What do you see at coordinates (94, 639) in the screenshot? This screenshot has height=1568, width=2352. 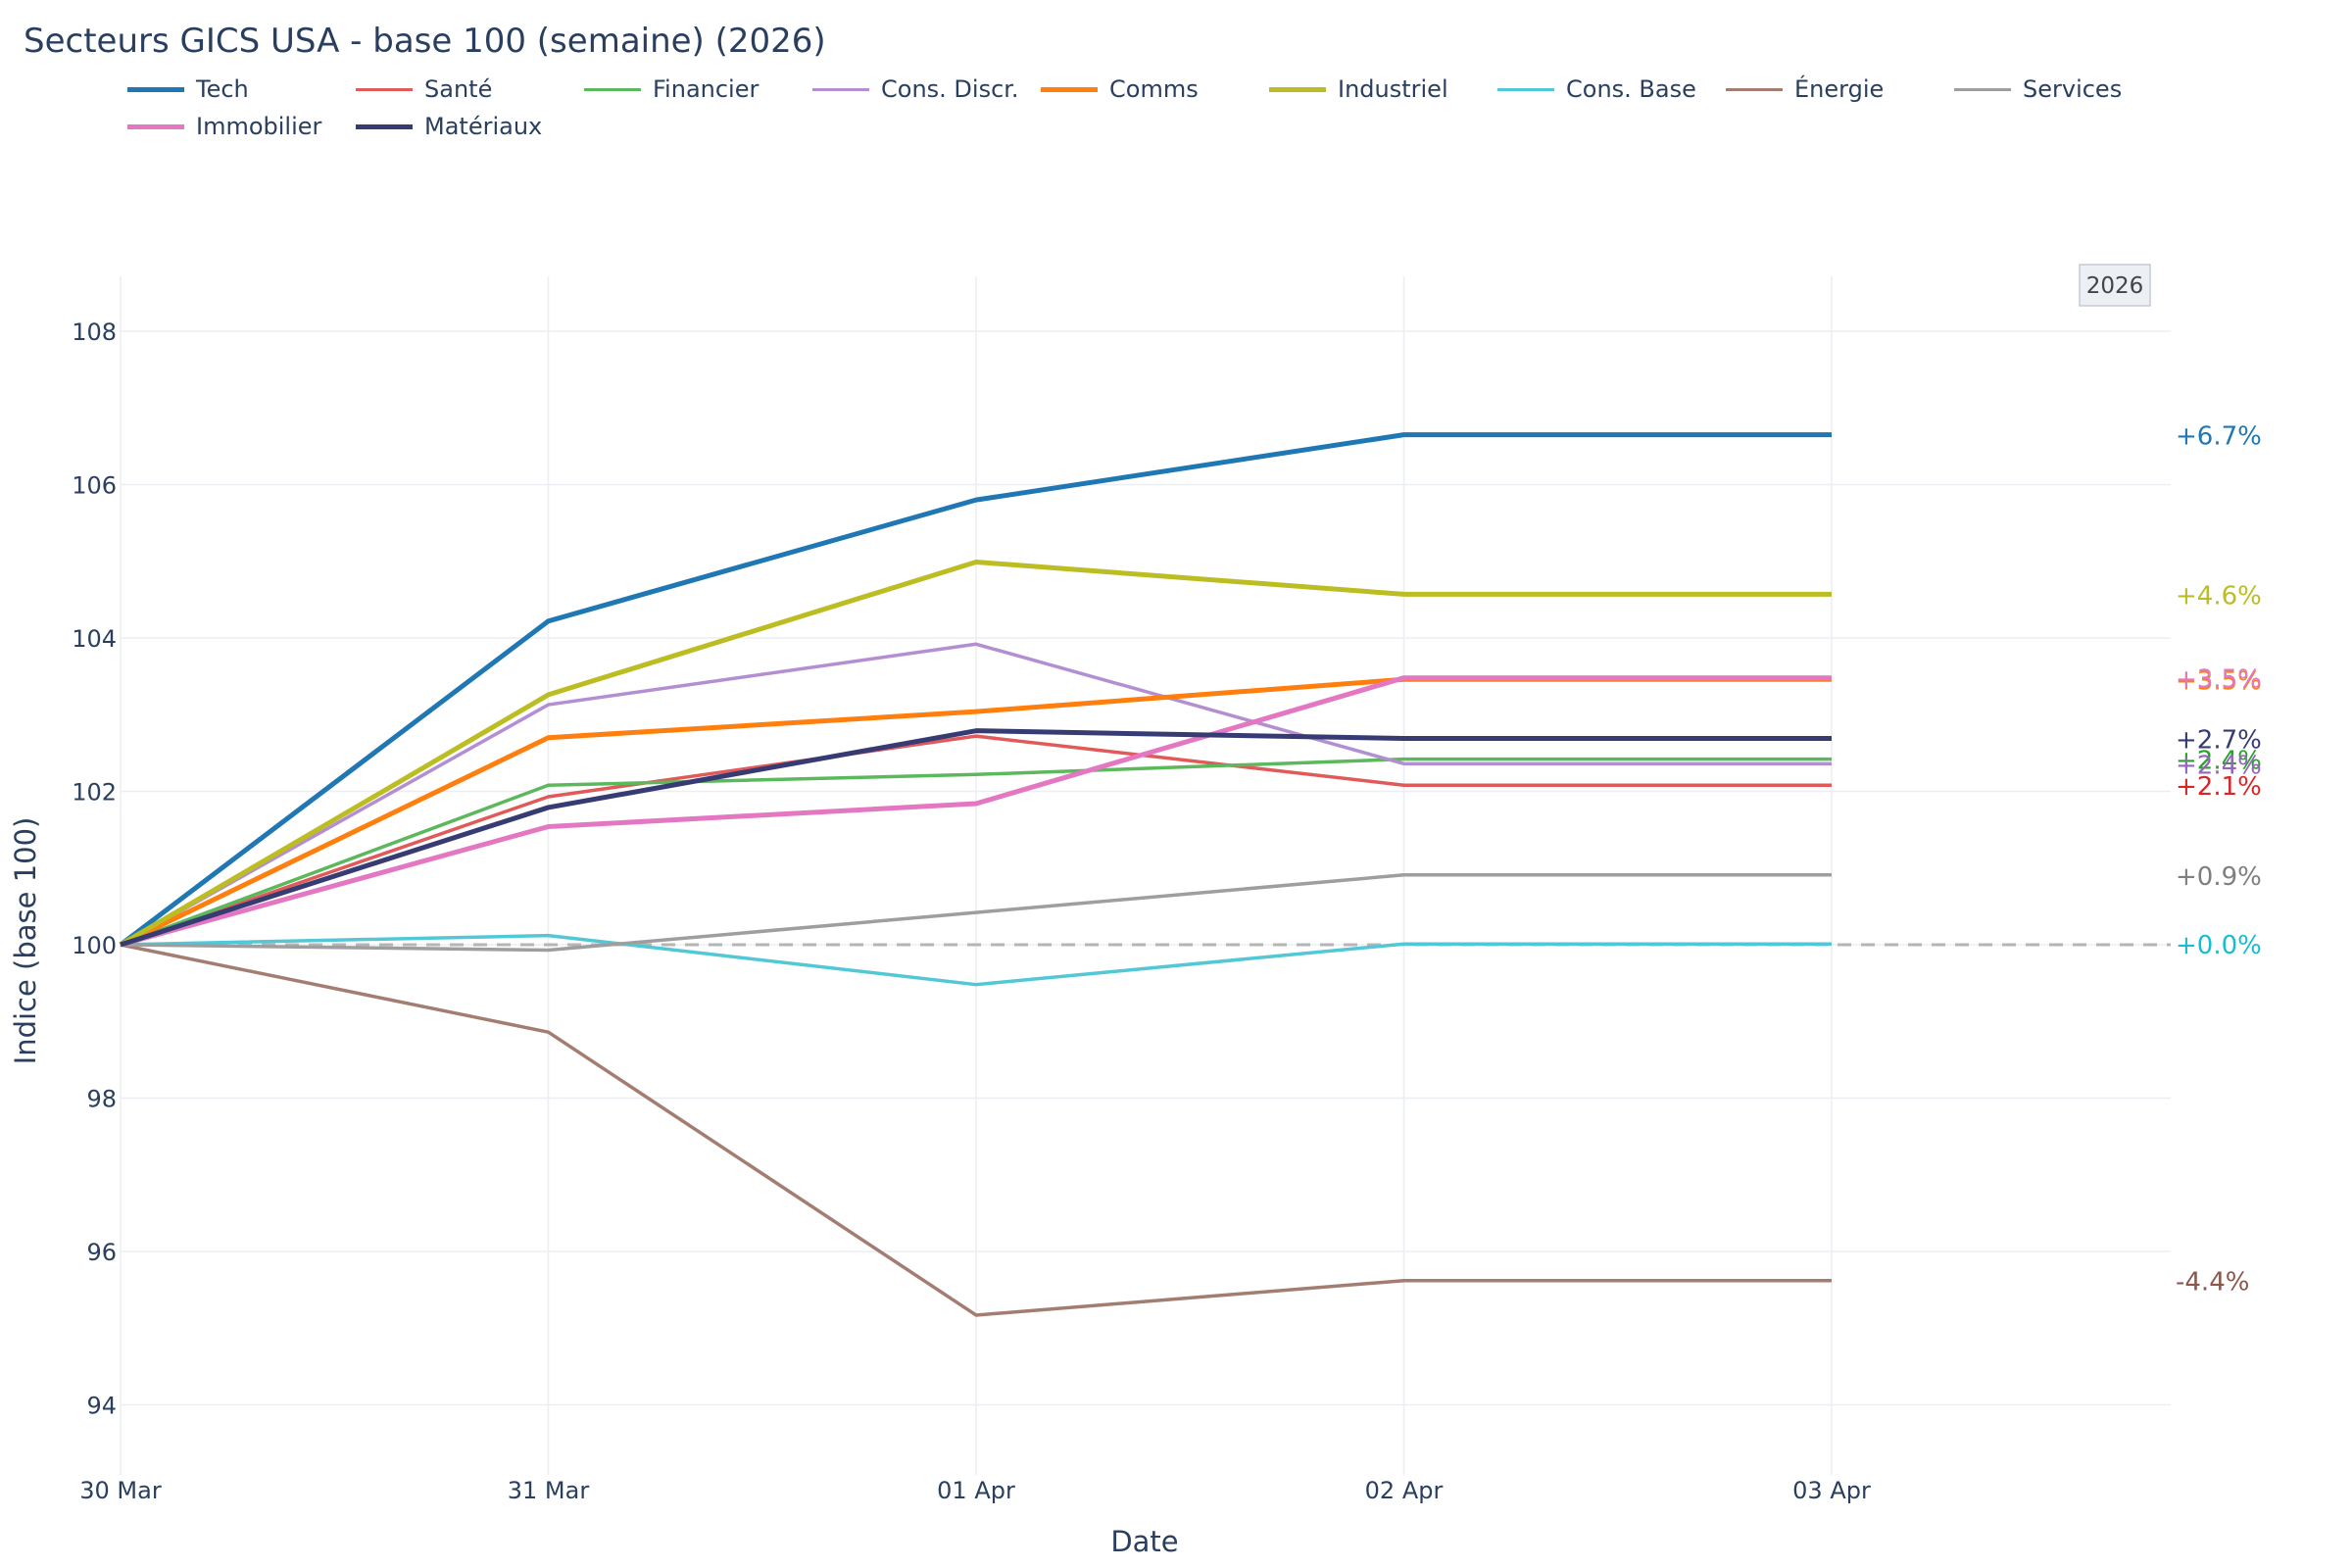 I see `y-tick-label: 104` at bounding box center [94, 639].